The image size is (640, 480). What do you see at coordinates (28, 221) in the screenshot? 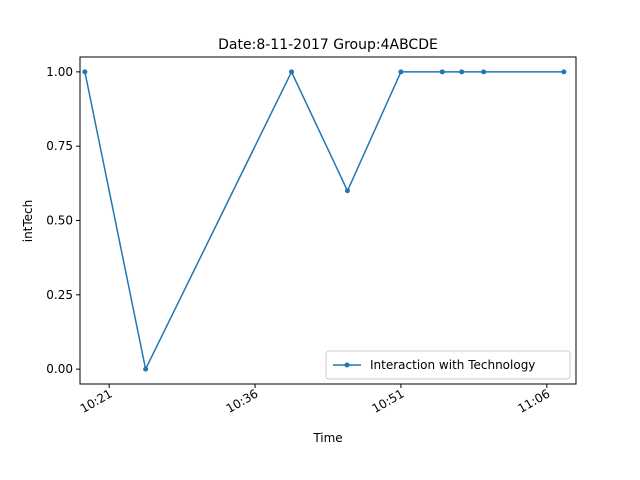
I see `y-axis-title: intTech` at bounding box center [28, 221].